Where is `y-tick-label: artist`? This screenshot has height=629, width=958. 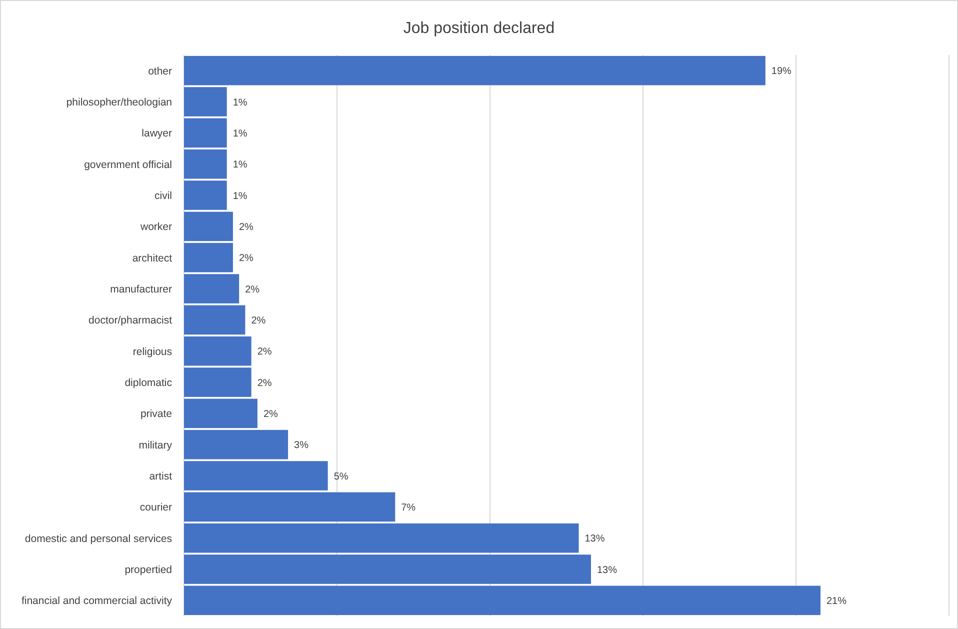 y-tick-label: artist is located at coordinates (160, 476).